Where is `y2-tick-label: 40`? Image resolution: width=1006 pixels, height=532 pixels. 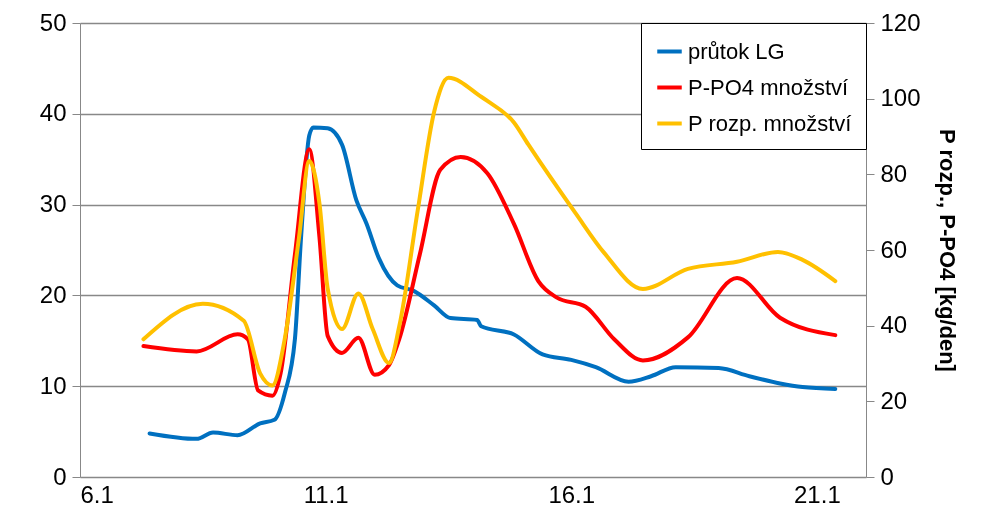 y2-tick-label: 40 is located at coordinates (894, 325).